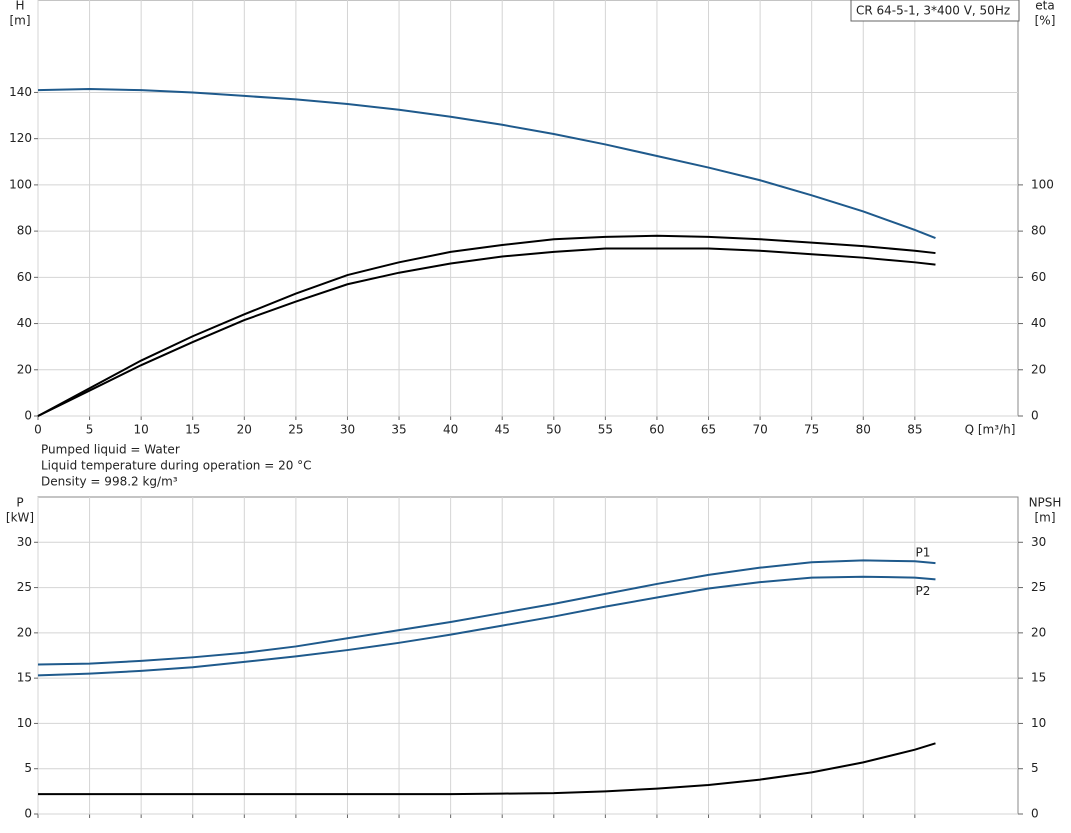 This screenshot has width=1071, height=833. I want to click on curve-label: P2, so click(922, 591).